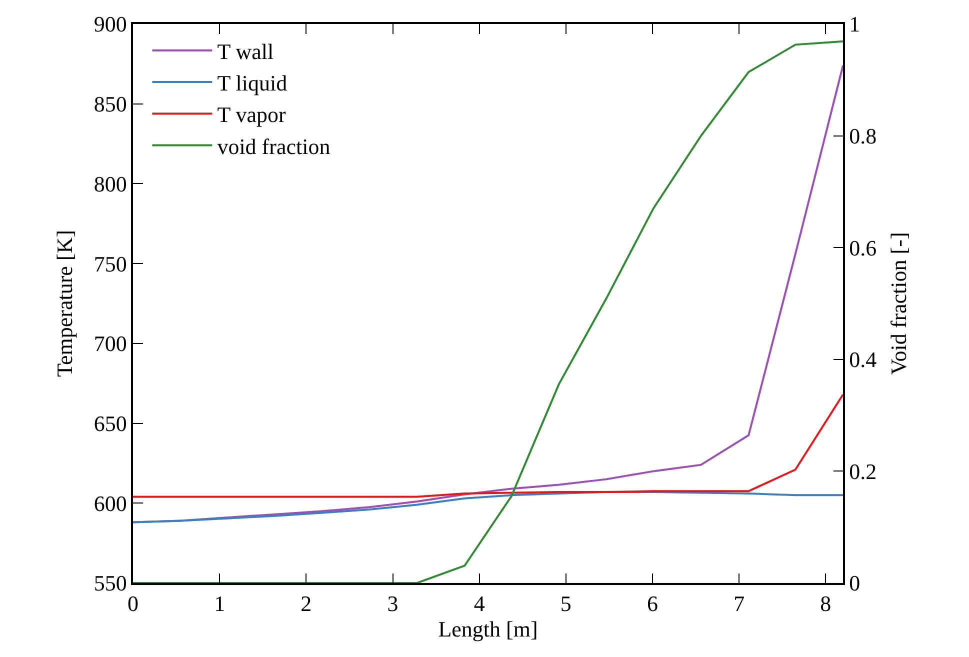  I want to click on y2-tick-label: 1, so click(854, 24).